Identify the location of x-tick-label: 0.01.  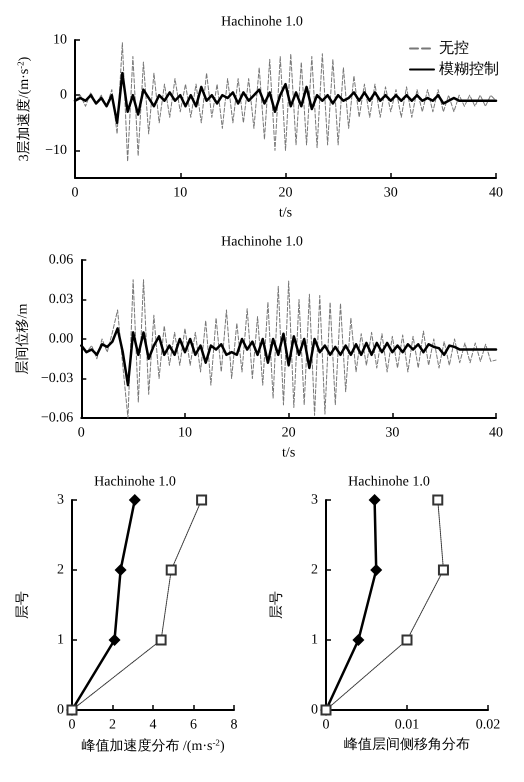
(407, 725).